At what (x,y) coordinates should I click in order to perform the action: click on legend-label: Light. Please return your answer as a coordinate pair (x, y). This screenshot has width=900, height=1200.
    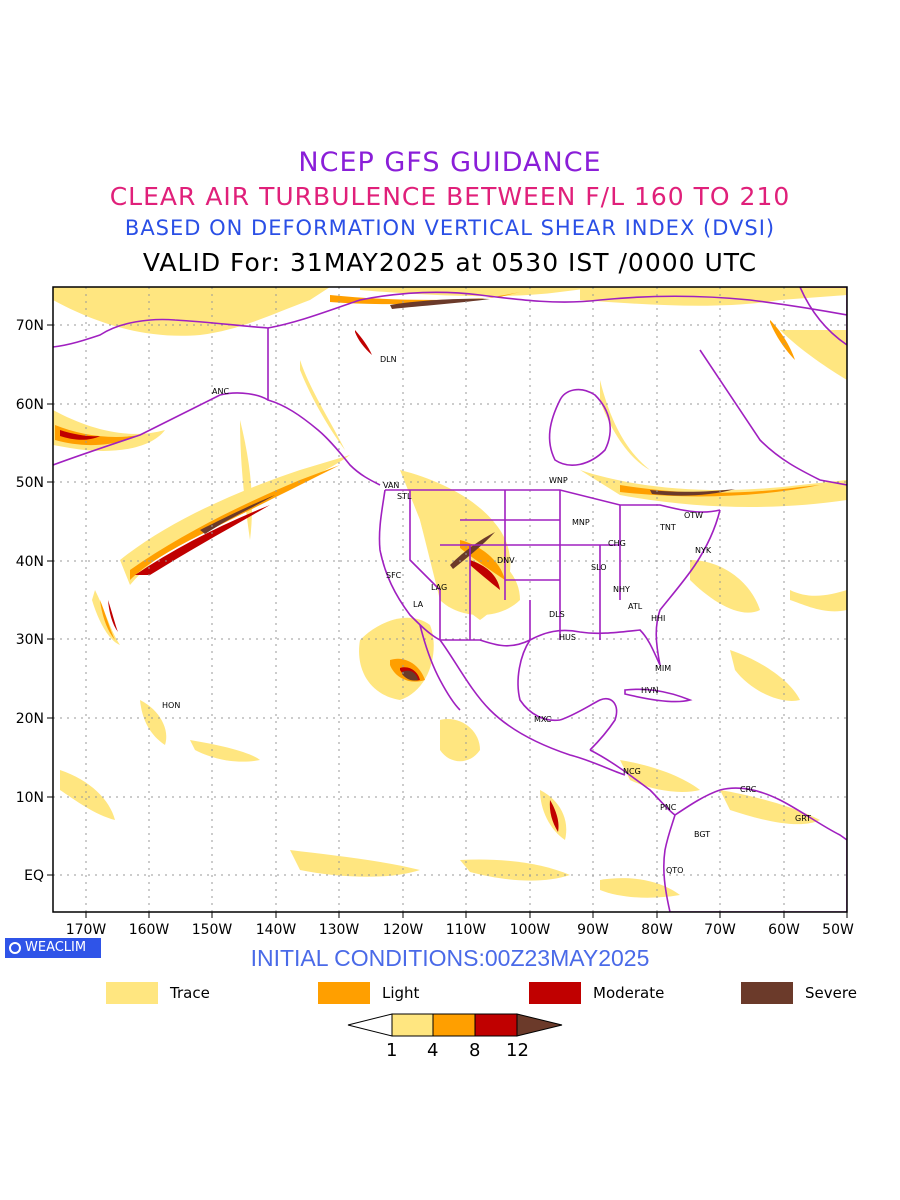
    Looking at the image, I should click on (401, 993).